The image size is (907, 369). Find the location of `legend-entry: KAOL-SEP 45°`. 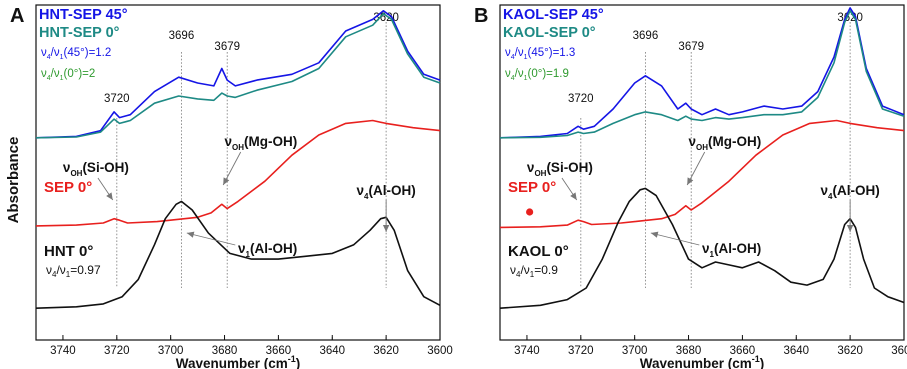

legend-entry: KAOL-SEP 45° is located at coordinates (553, 15).